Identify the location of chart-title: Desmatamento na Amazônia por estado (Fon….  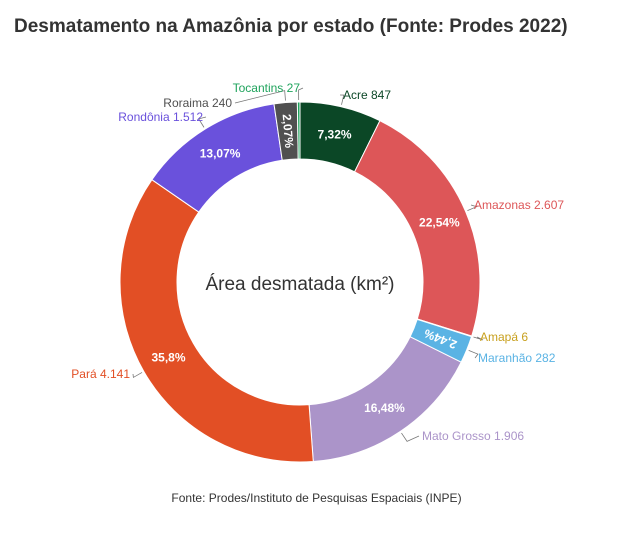
(291, 26).